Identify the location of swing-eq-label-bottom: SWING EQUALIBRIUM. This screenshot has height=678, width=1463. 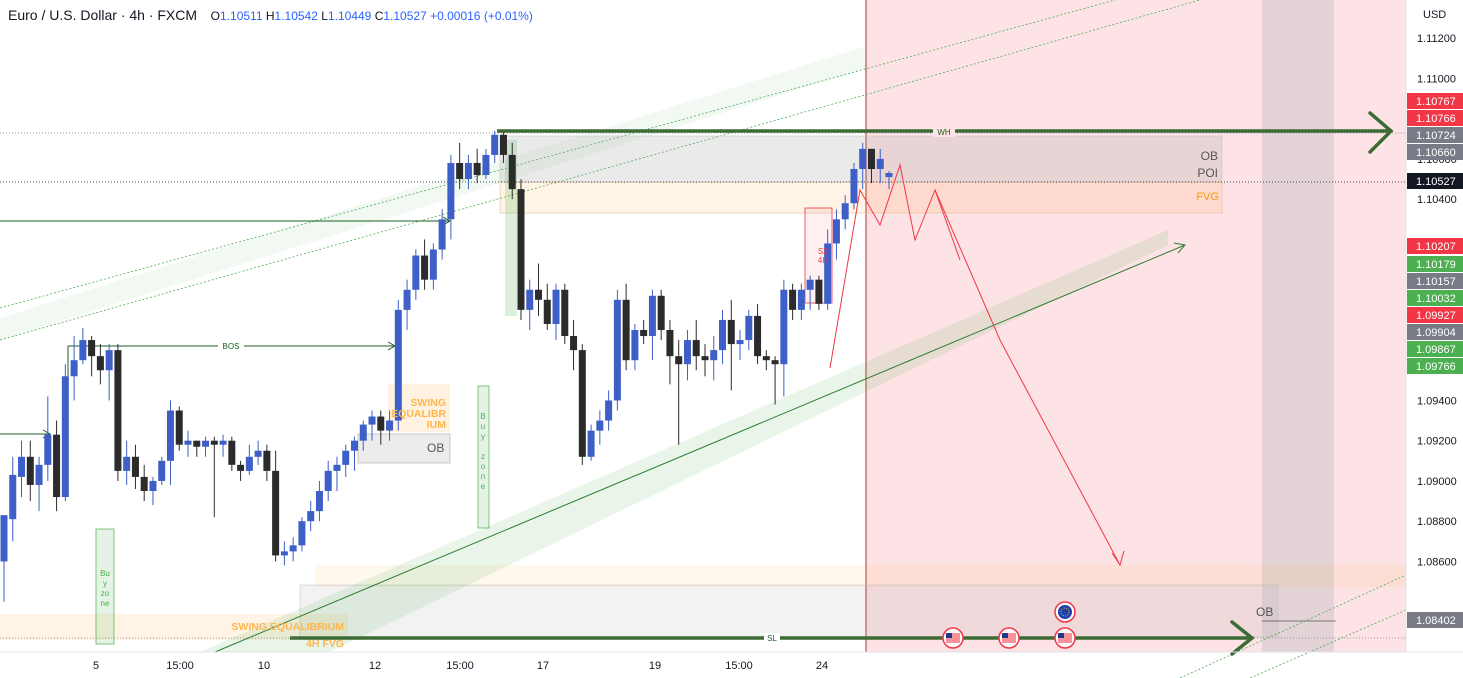
(287, 627).